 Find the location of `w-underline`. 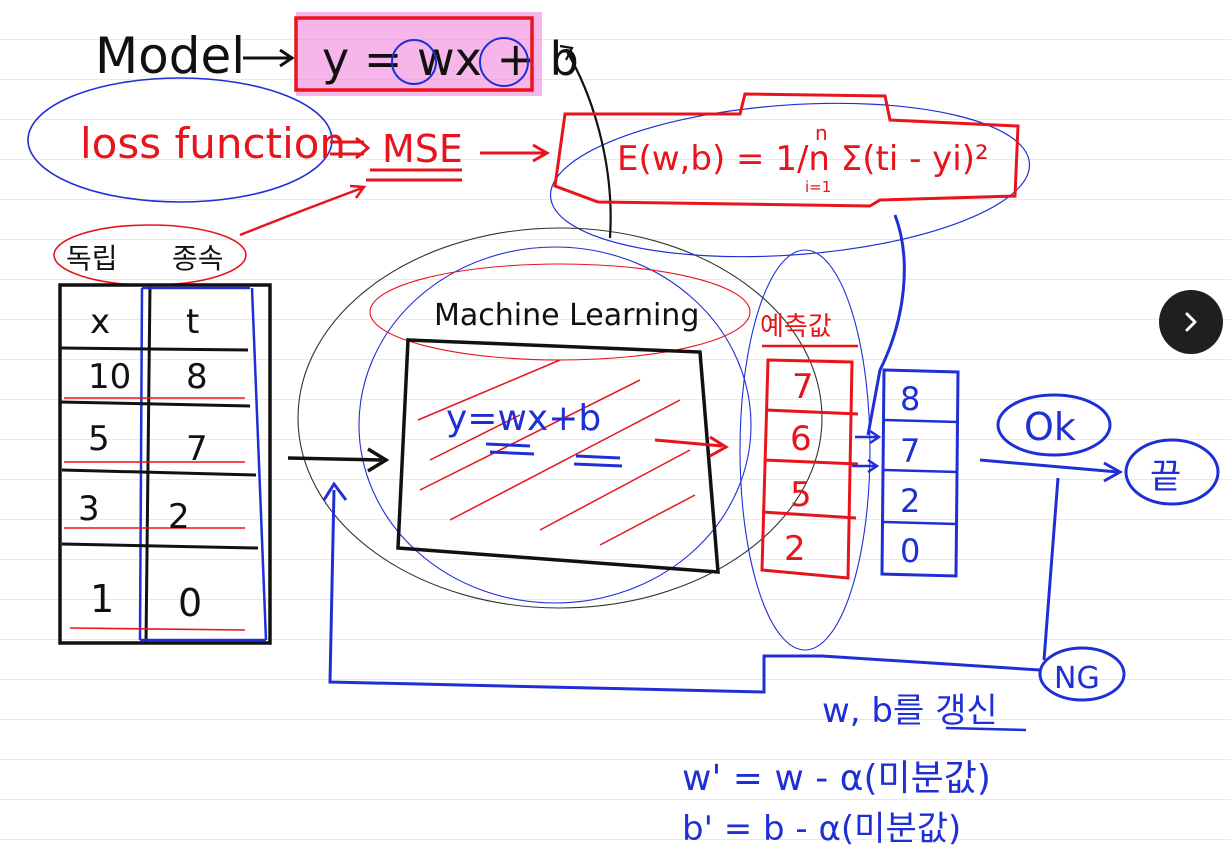

w-underline is located at coordinates (508, 445).